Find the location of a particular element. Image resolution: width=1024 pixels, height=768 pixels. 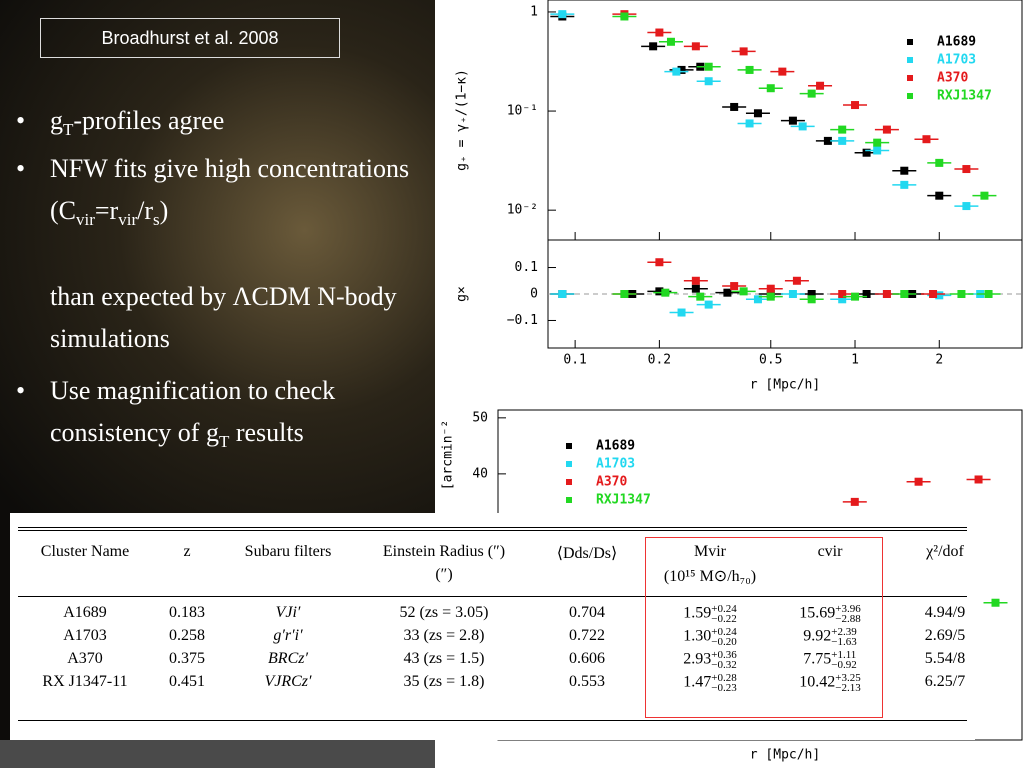

error: +3.25 −2.13 is located at coordinates (848, 683).